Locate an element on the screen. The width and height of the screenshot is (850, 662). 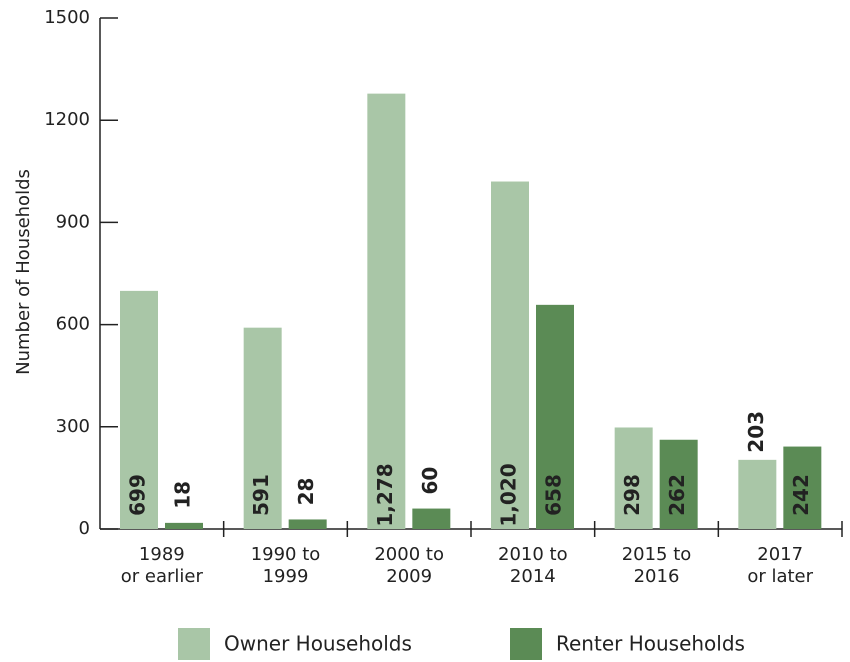
value-label: 591 is located at coordinates (261, 495).